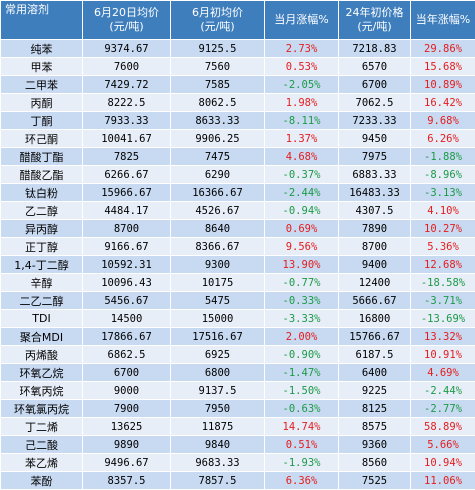  Describe the element at coordinates (217, 102) in the screenshot. I see `cell-price-jun1: 8062.5` at that location.